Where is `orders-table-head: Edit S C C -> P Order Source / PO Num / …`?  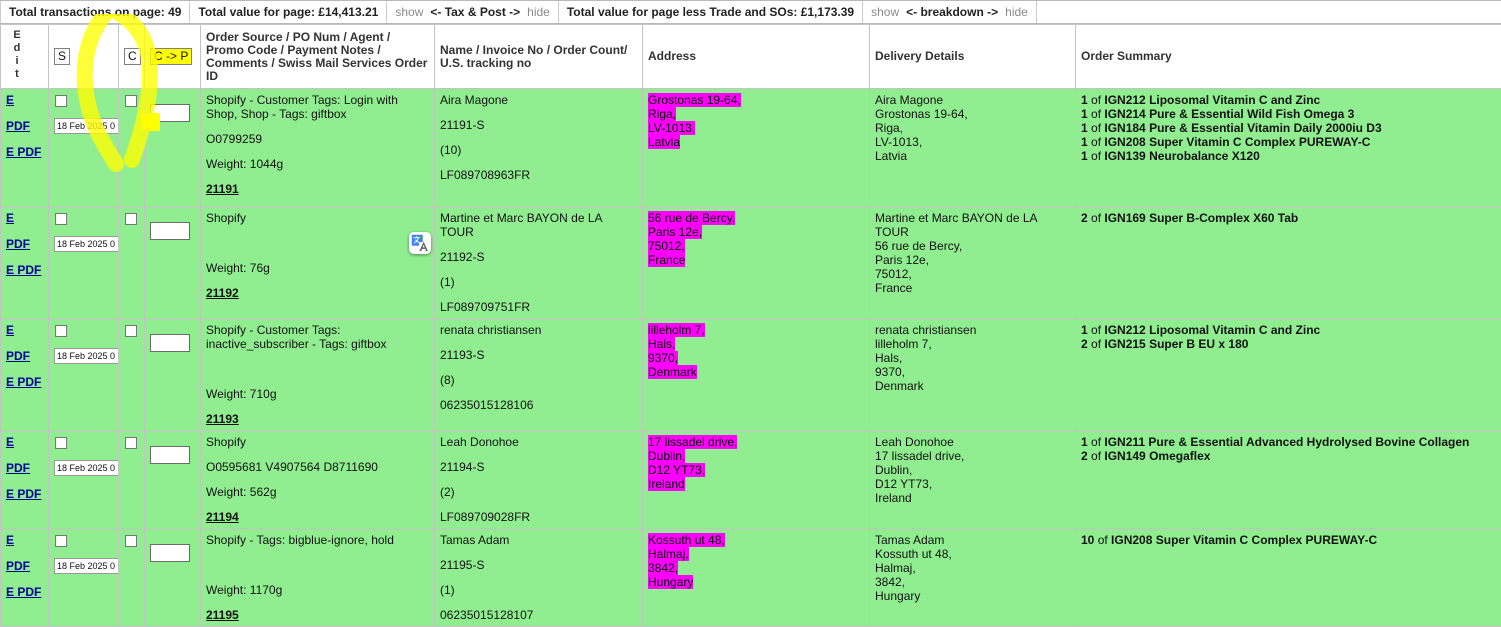
orders-table-head: Edit S C C -> P Order Source / PO Num / … is located at coordinates (751, 57).